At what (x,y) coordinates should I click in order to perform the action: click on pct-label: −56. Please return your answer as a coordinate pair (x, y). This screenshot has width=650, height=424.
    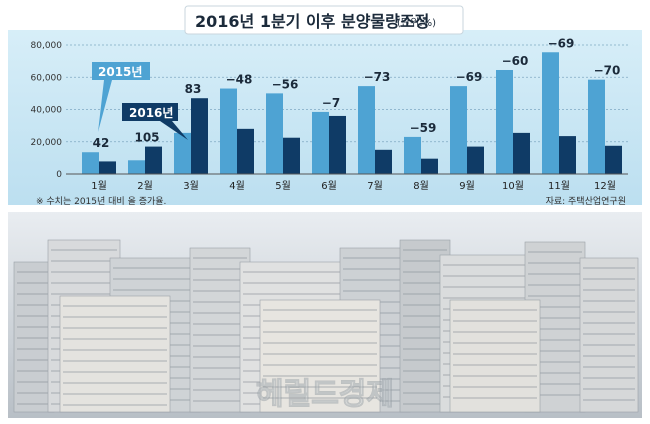
    Looking at the image, I should click on (285, 84).